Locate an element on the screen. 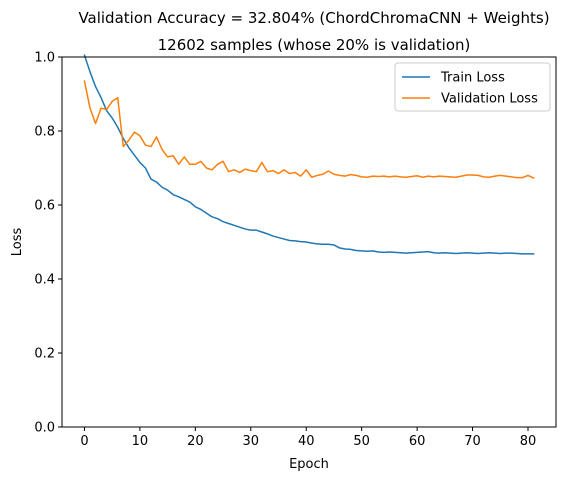  y-tick-label: 0.6 is located at coordinates (44, 206).